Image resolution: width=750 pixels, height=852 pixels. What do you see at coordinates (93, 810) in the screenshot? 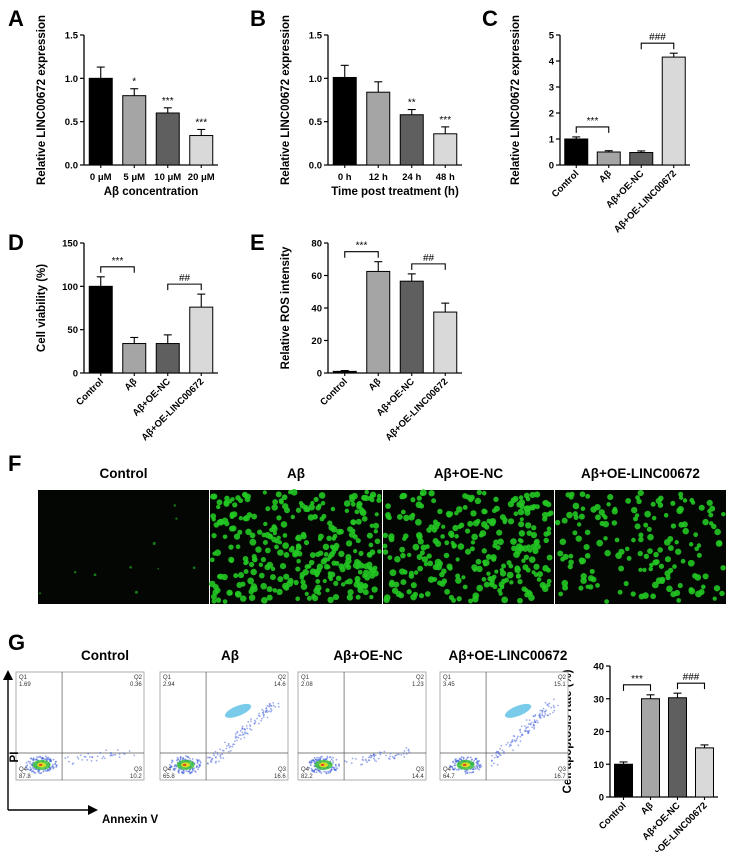
I see `annexin-arrowhead` at bounding box center [93, 810].